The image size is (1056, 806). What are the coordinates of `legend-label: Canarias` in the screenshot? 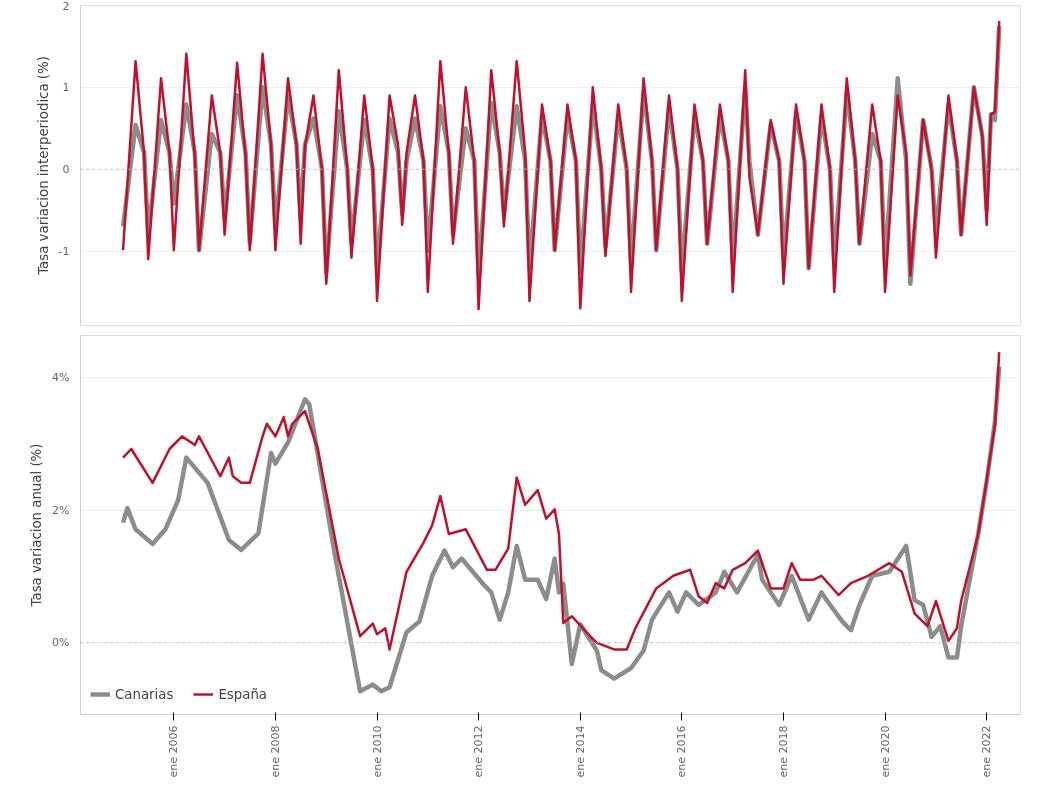 It's located at (144, 694).